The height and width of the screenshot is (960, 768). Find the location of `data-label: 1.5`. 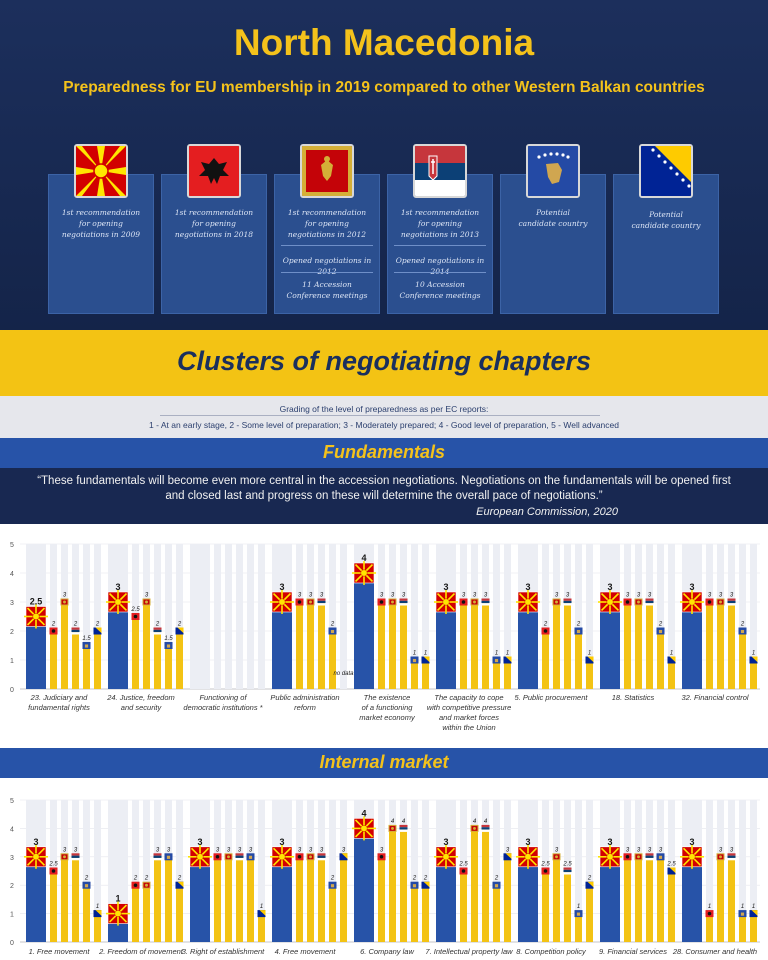

data-label: 1.5 is located at coordinates (168, 639).